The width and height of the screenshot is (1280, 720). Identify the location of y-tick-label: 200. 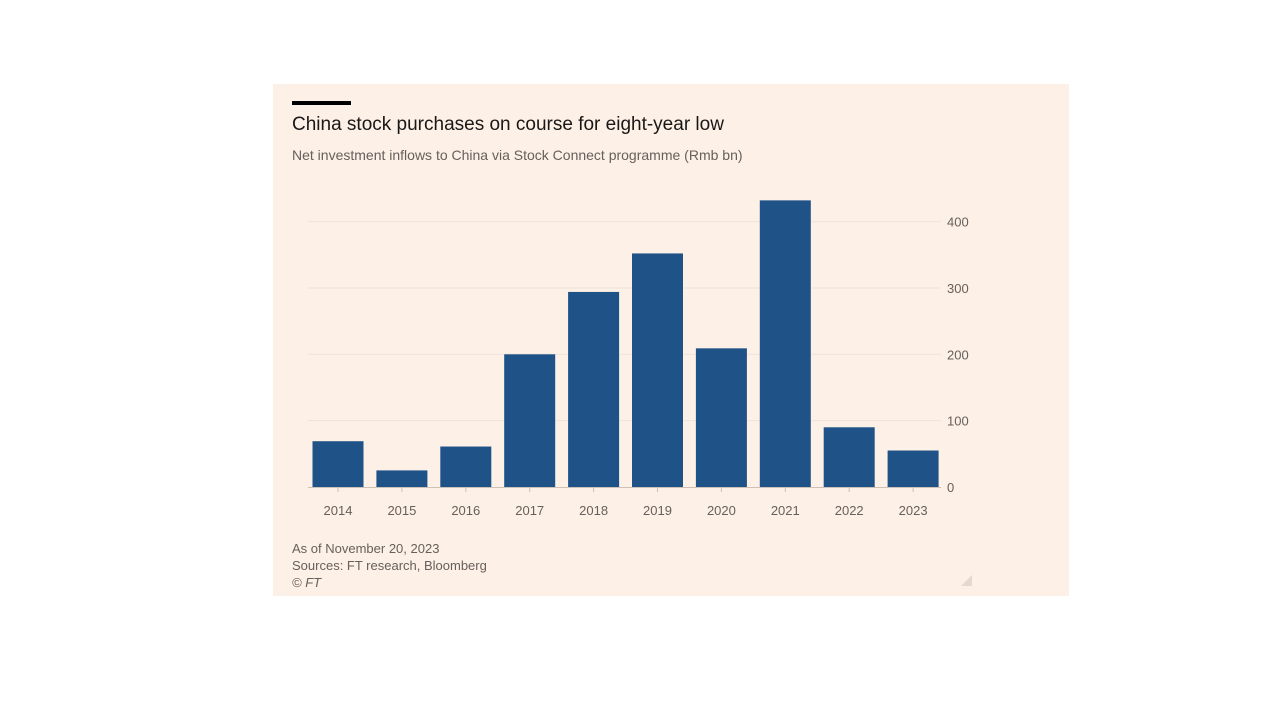
(958, 354).